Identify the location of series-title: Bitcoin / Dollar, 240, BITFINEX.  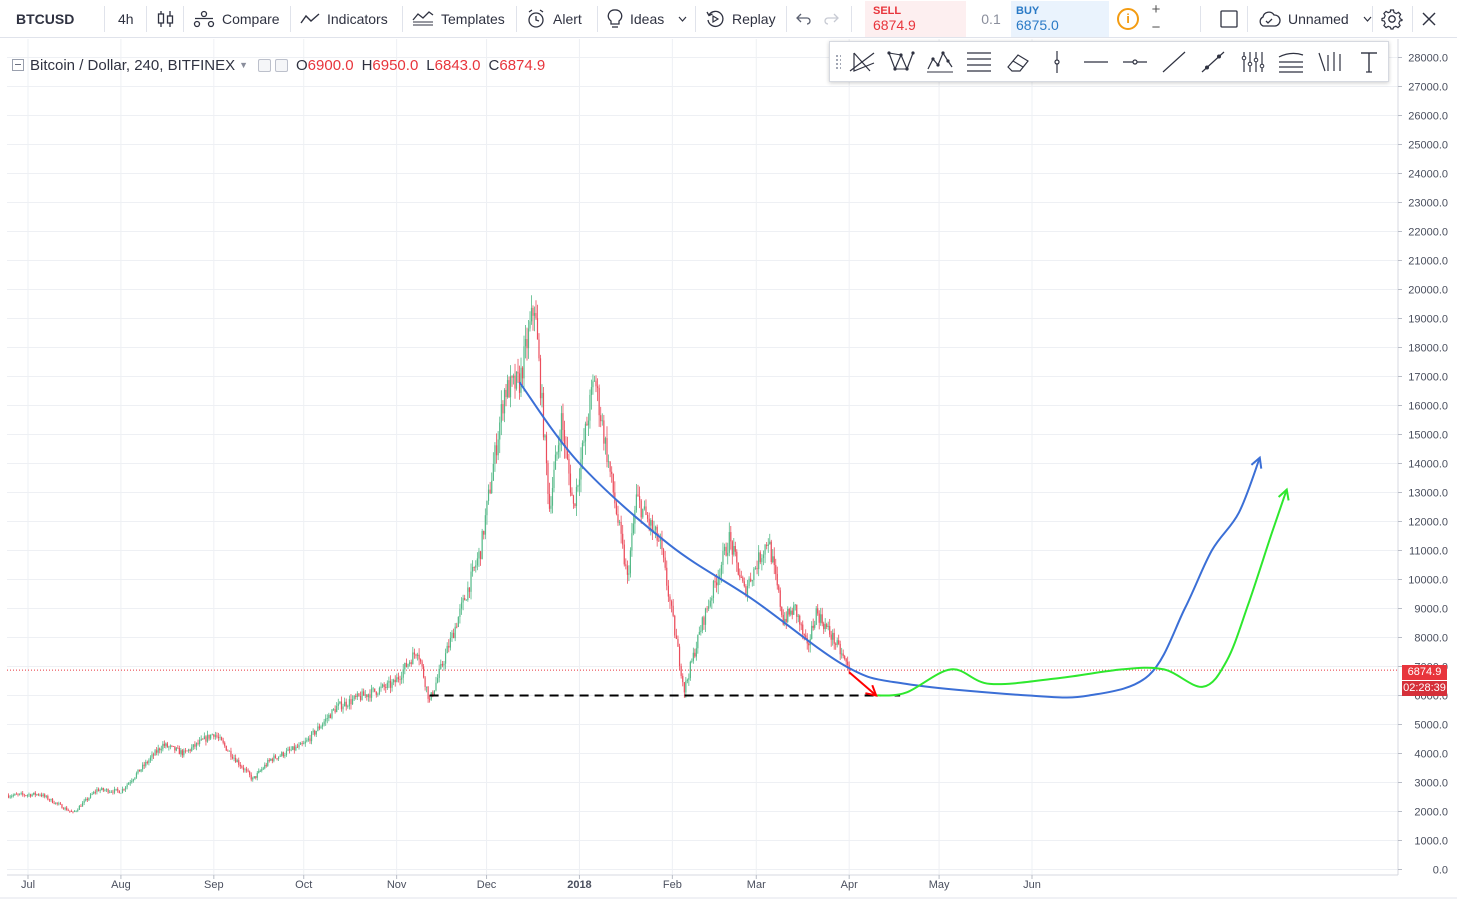
(133, 65).